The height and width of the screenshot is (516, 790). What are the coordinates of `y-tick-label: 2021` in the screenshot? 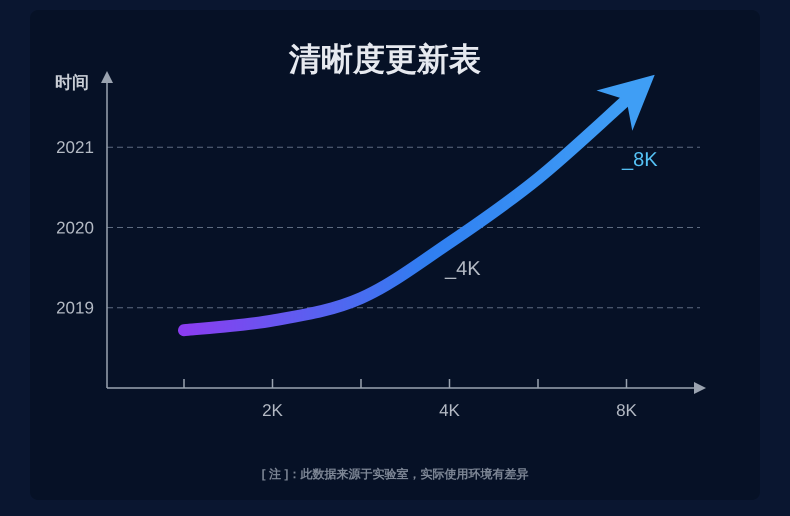 It's located at (75, 148).